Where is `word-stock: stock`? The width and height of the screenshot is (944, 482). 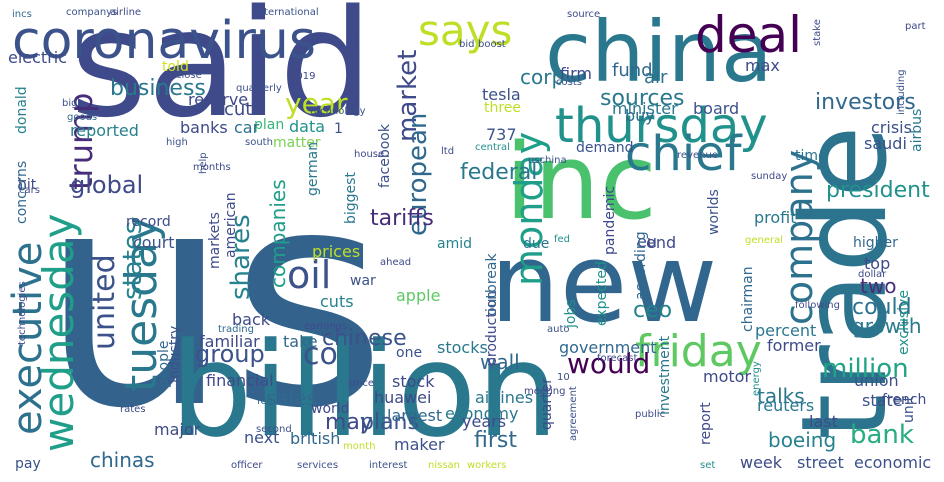 word-stock: stock is located at coordinates (413, 381).